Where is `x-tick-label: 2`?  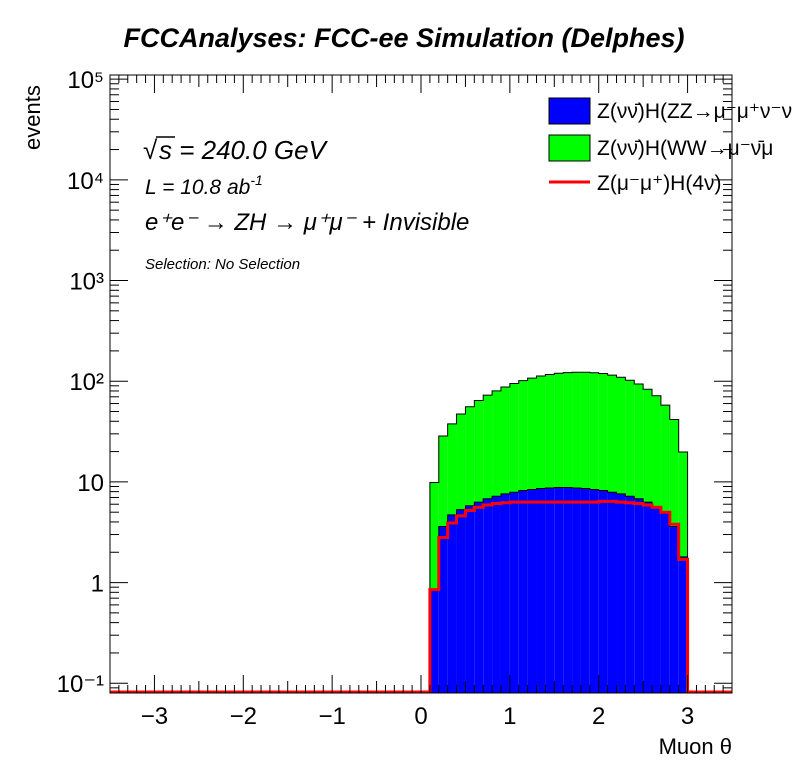 x-tick-label: 2 is located at coordinates (598, 716).